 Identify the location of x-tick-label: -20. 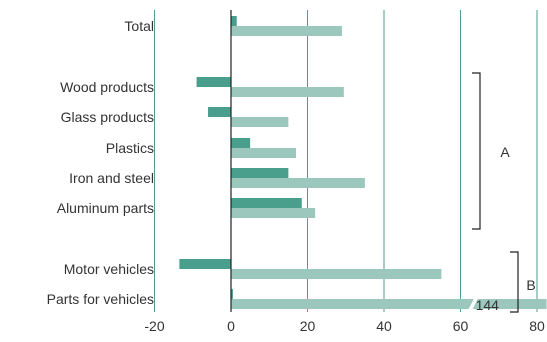
(154, 326).